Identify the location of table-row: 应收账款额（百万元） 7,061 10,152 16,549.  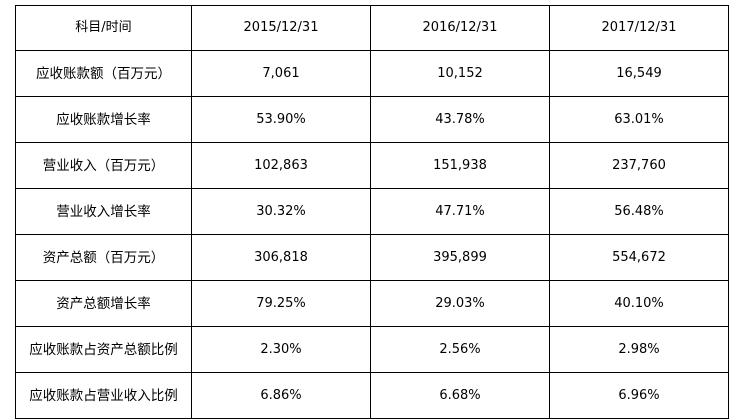
(372, 73).